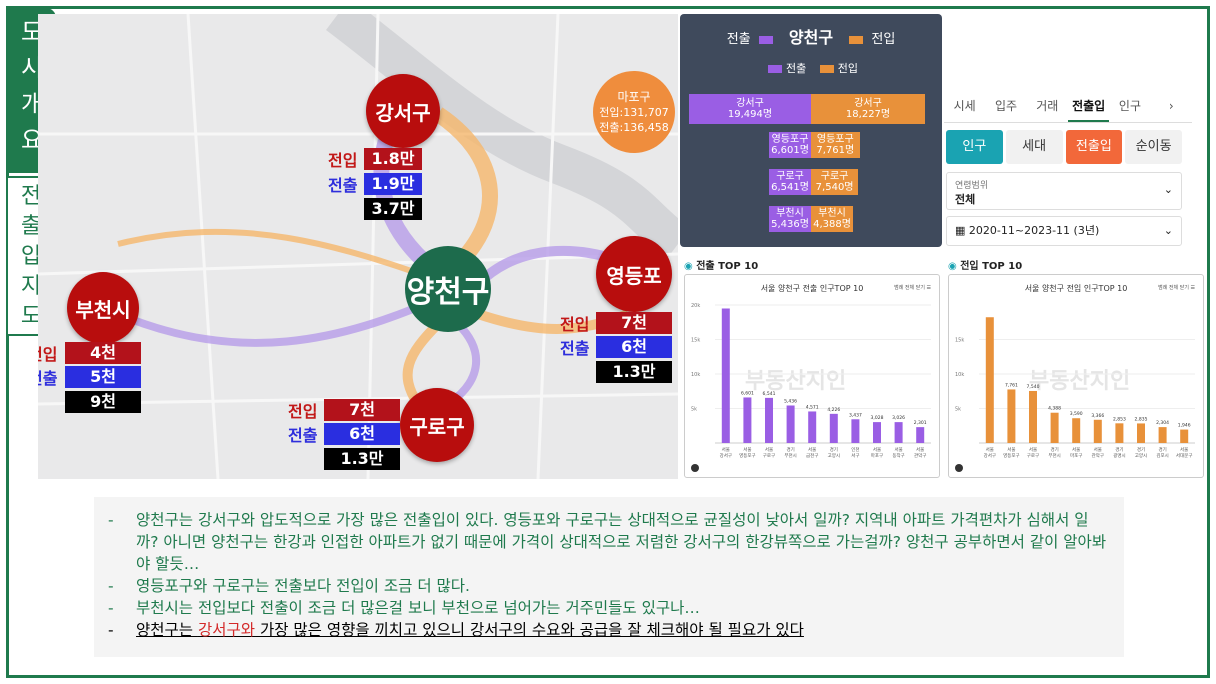 This screenshot has height=684, width=1216. Describe the element at coordinates (1168, 189) in the screenshot. I see `chevron-down-icon: ⌄` at that location.